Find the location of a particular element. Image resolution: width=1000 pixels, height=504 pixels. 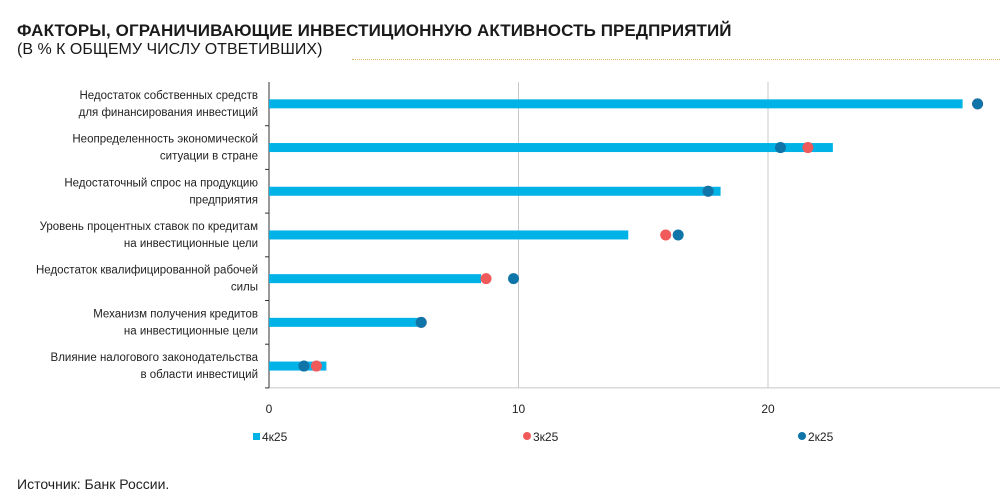

legend-label: 4к25 is located at coordinates (275, 437).